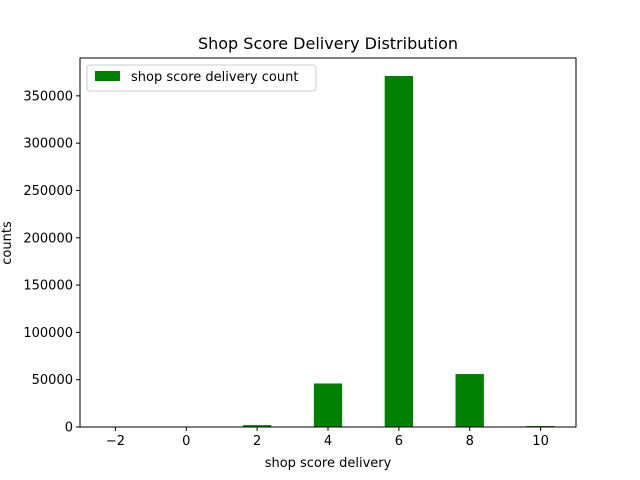  Describe the element at coordinates (48, 144) in the screenshot. I see `y-tick-label: 300000` at that location.